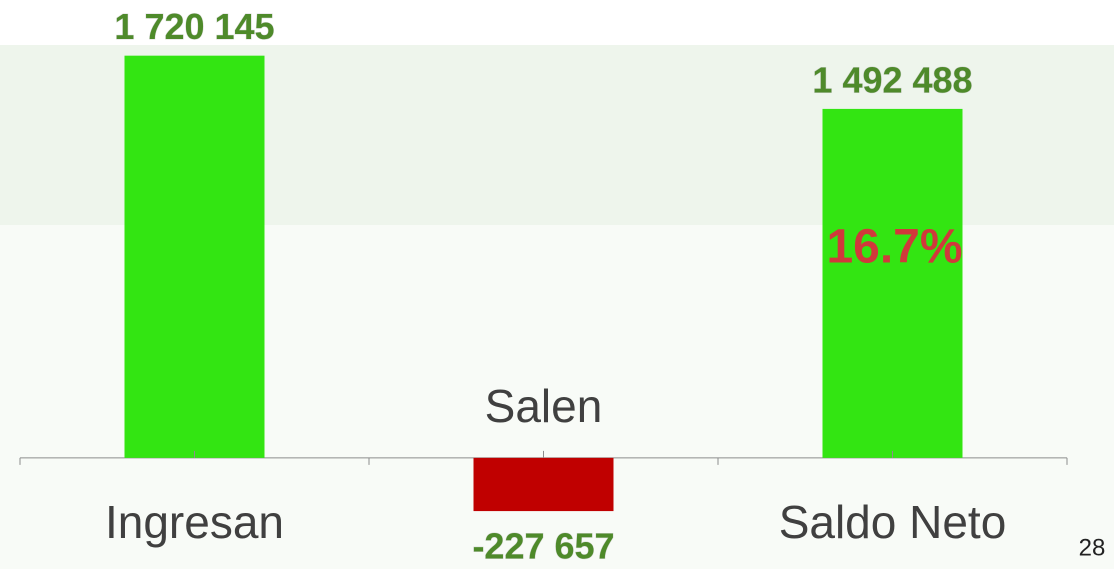 The height and width of the screenshot is (569, 1114). What do you see at coordinates (194, 522) in the screenshot?
I see `x-tick-label: Ingresan` at bounding box center [194, 522].